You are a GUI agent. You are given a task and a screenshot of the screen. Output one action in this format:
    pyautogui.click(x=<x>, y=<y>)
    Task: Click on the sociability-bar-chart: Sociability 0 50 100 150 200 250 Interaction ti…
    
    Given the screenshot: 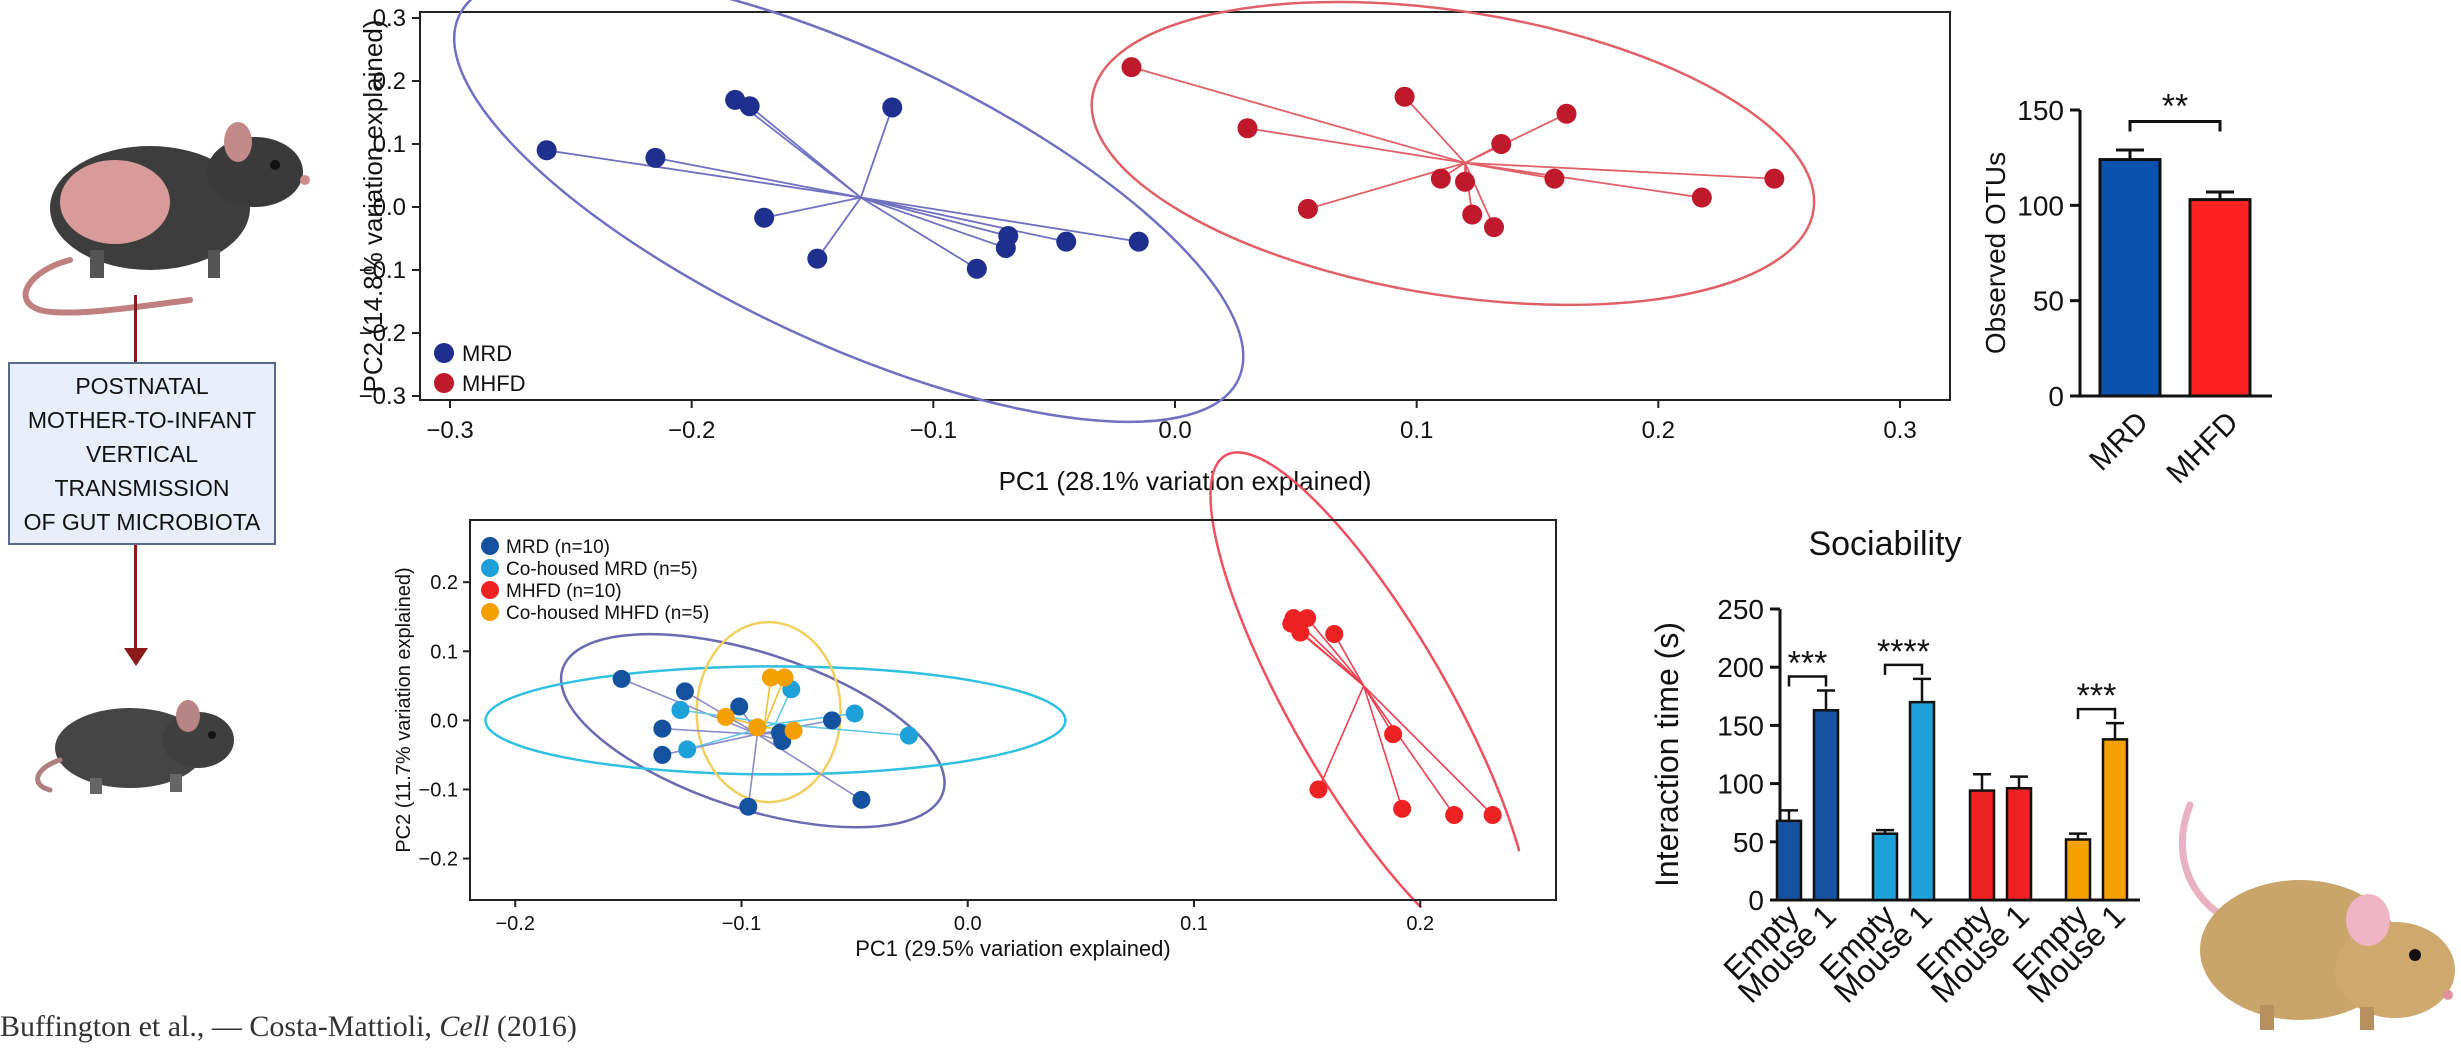 What is the action you would take?
    pyautogui.click(x=1894, y=767)
    